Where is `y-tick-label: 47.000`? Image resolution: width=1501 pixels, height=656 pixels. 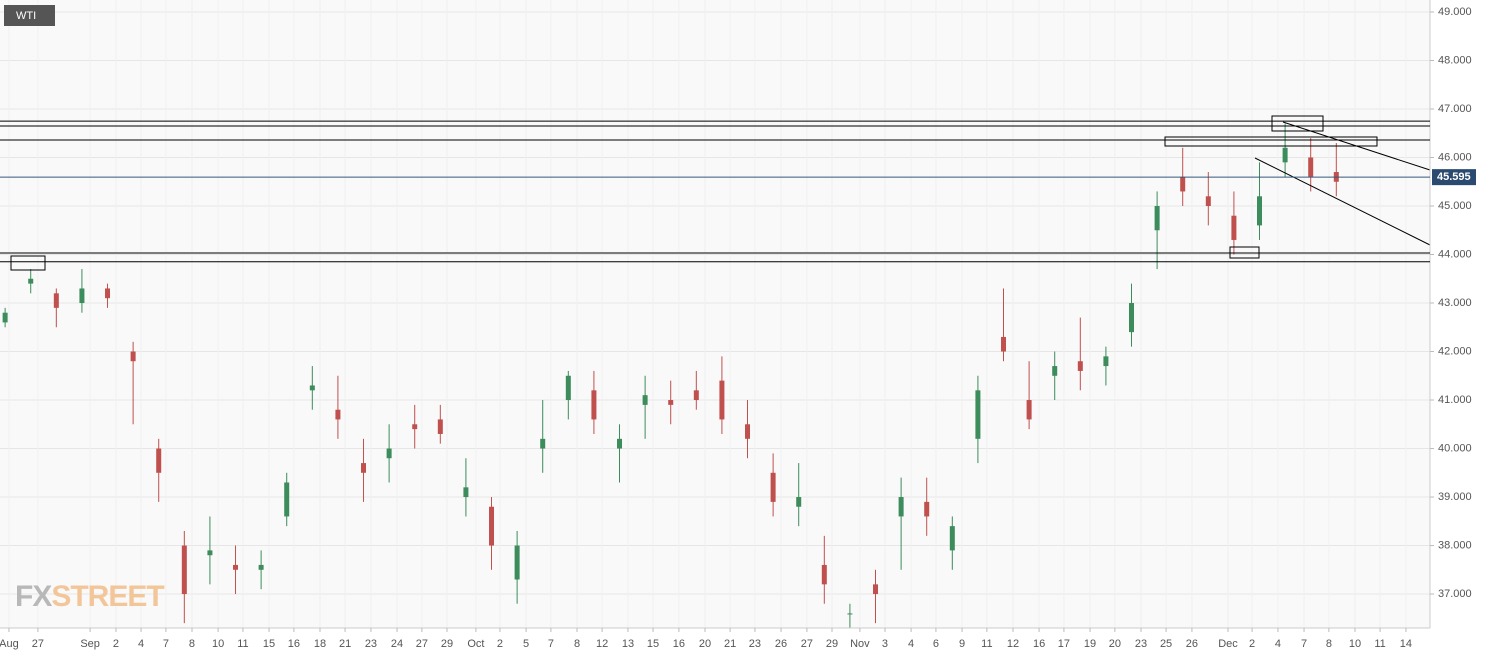
y-tick-label: 47.000 is located at coordinates (1455, 109).